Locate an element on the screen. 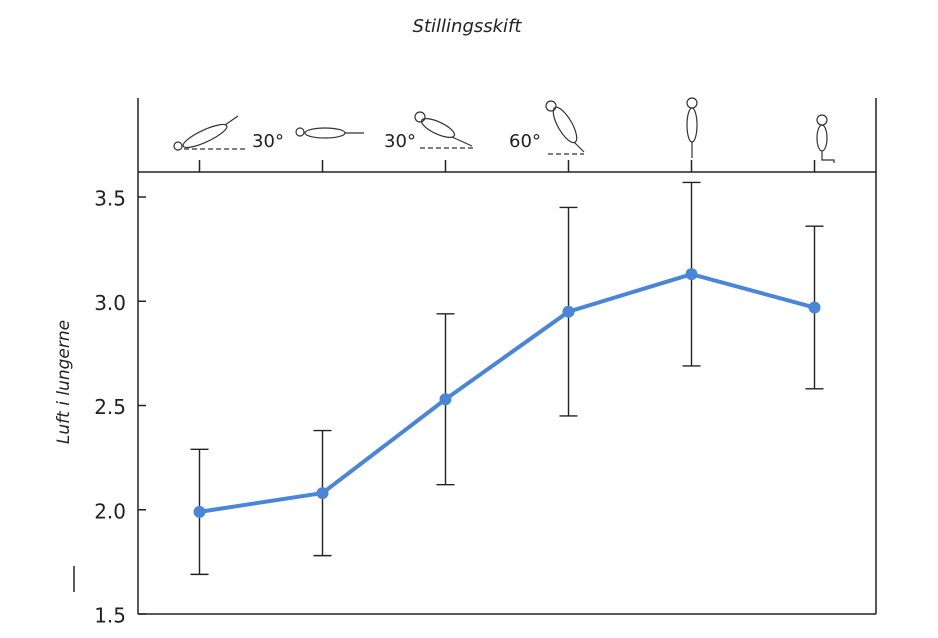  y-tick-label: 2.5 is located at coordinates (110, 407).